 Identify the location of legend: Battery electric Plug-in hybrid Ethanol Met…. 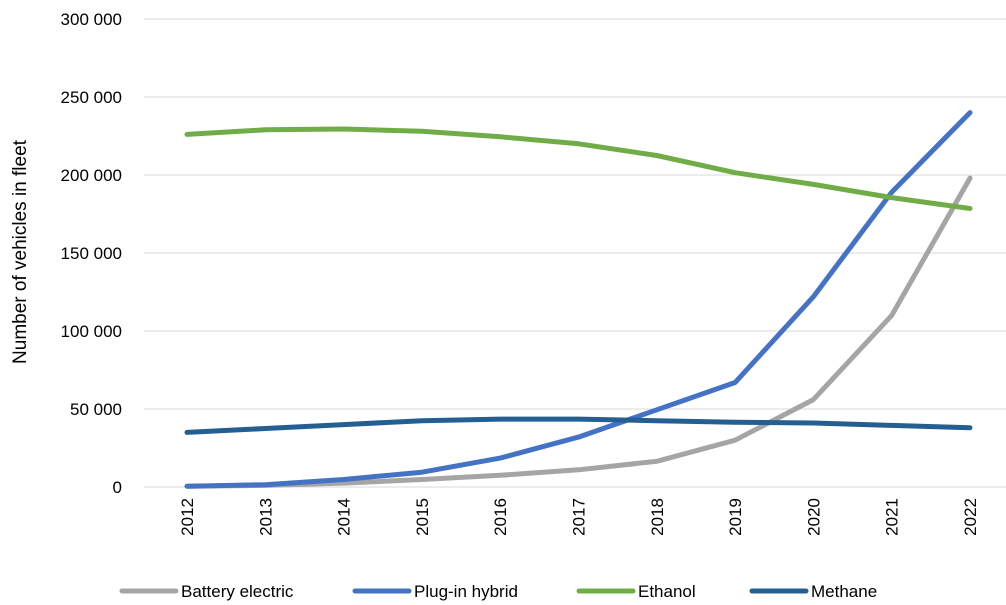
(498, 591).